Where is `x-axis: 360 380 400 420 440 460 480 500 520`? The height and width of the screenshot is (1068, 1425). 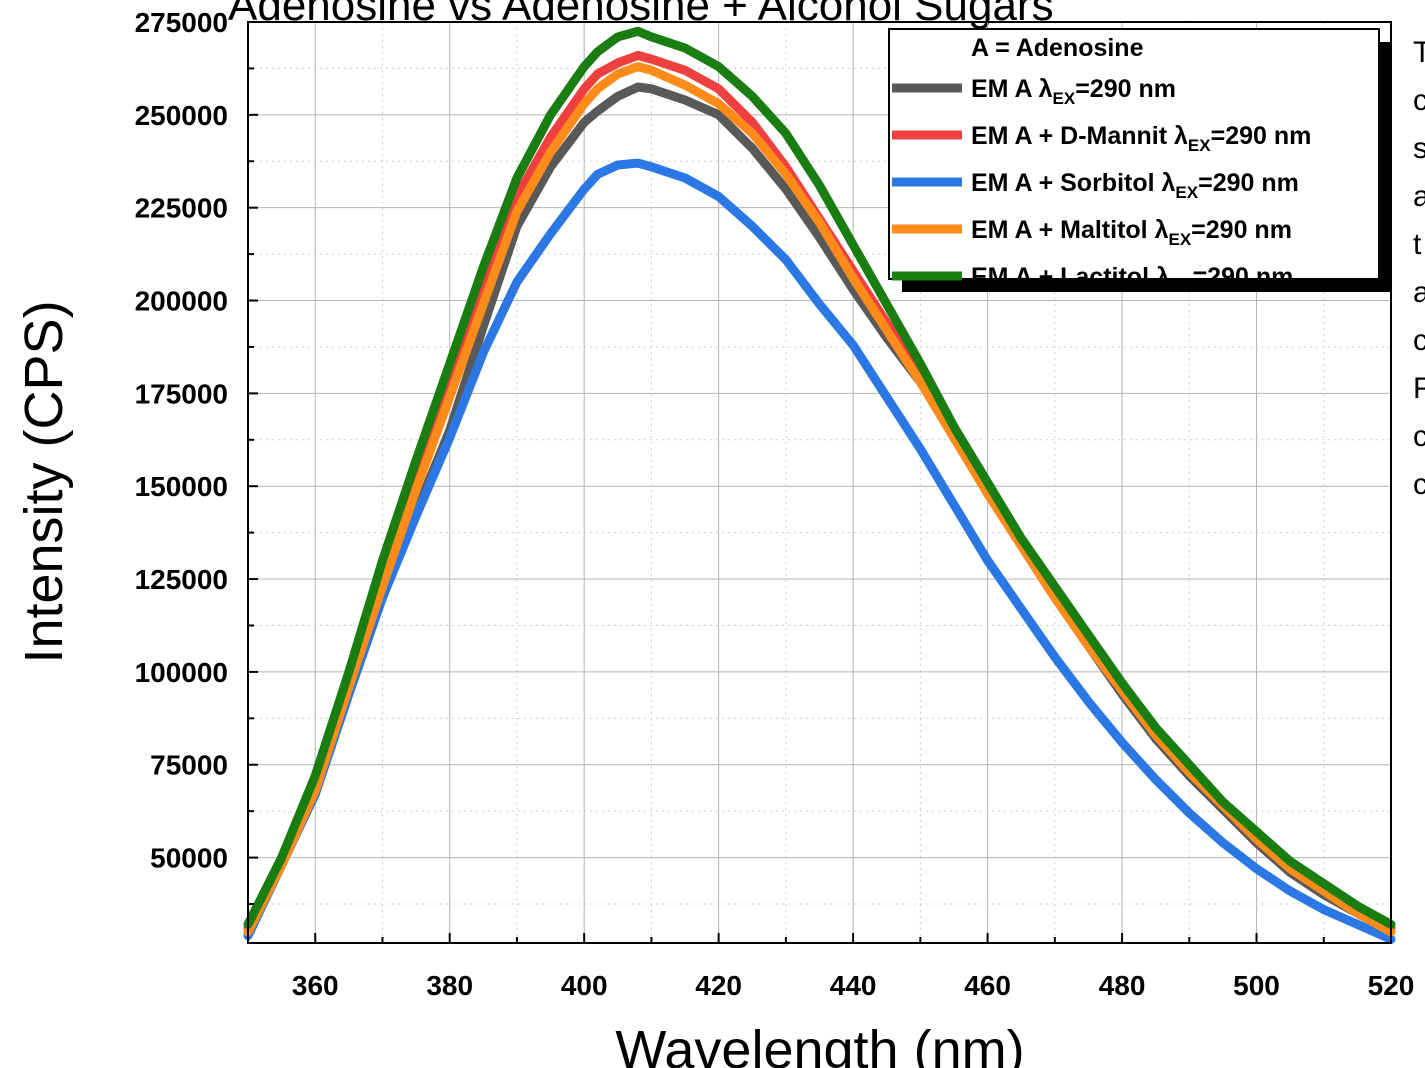
x-axis: 360 380 400 420 440 460 480 500 520 is located at coordinates (853, 967).